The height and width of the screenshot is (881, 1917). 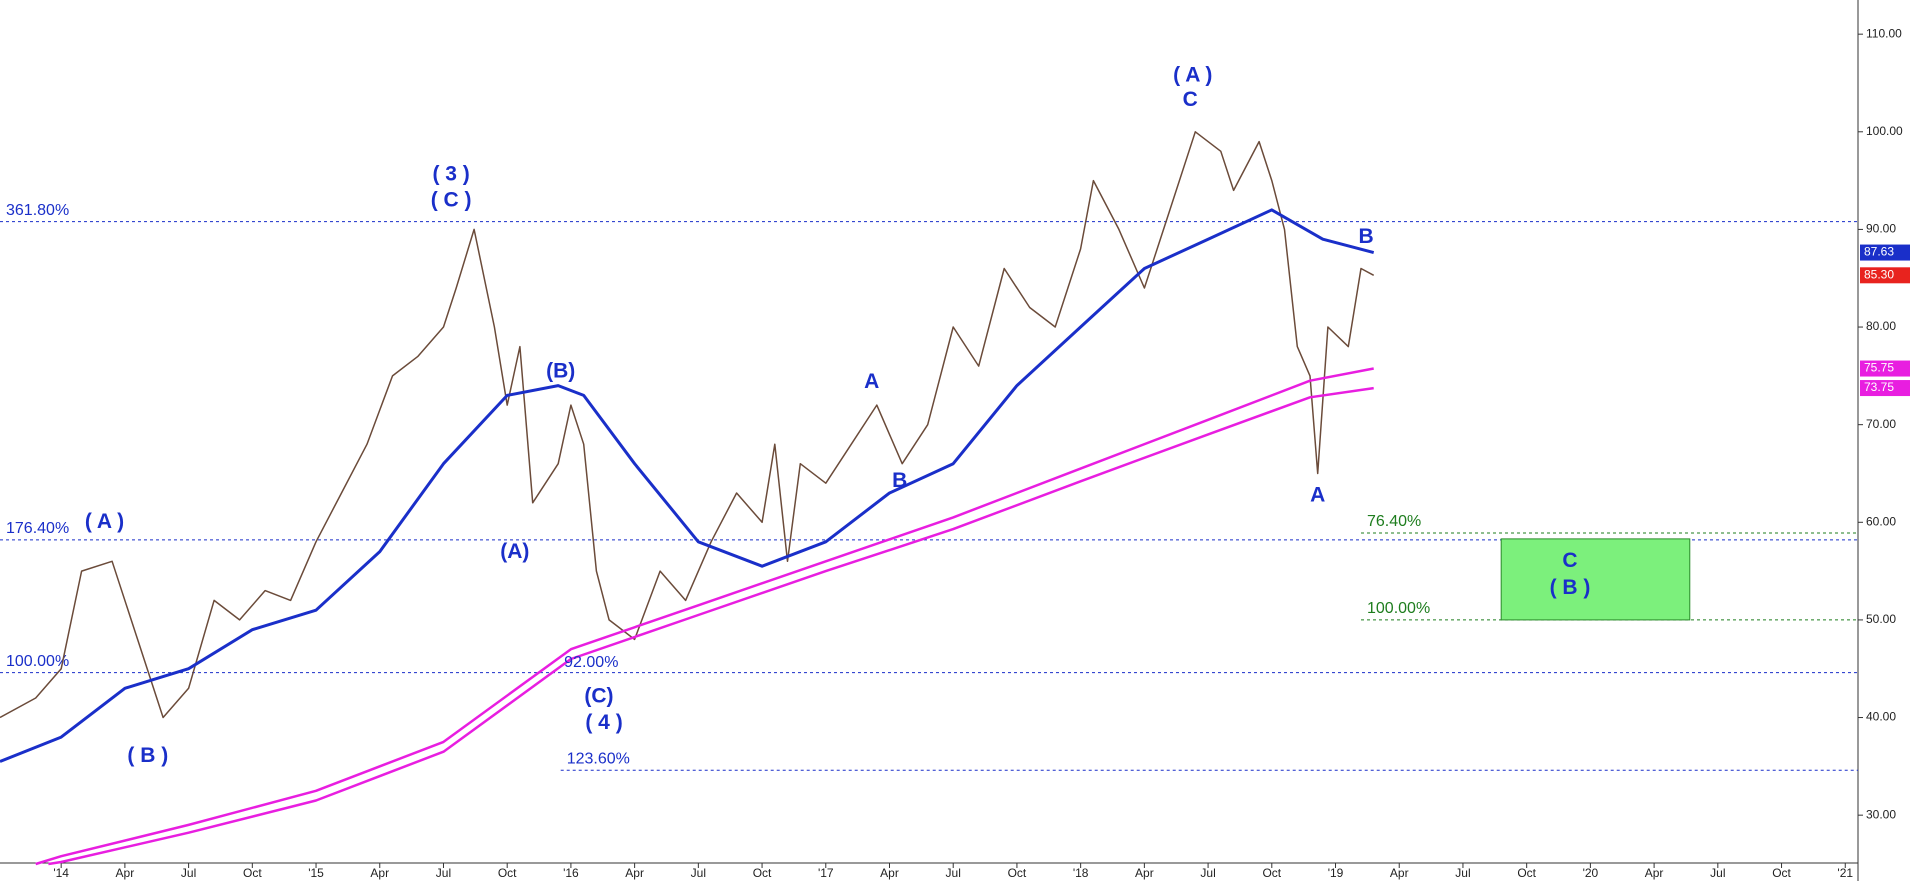 I want to click on y-tick-label: 110.00, so click(x=1884, y=33).